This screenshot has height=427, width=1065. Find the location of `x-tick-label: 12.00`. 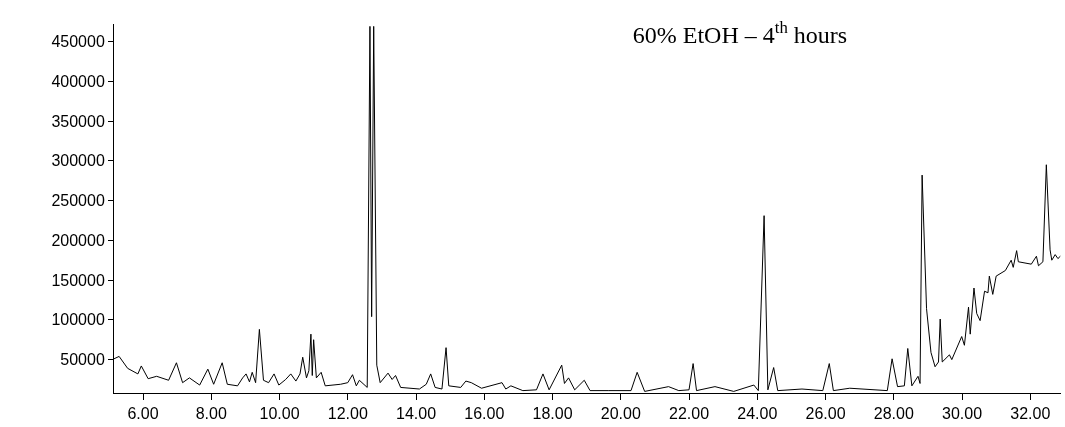

x-tick-label: 12.00 is located at coordinates (347, 414).